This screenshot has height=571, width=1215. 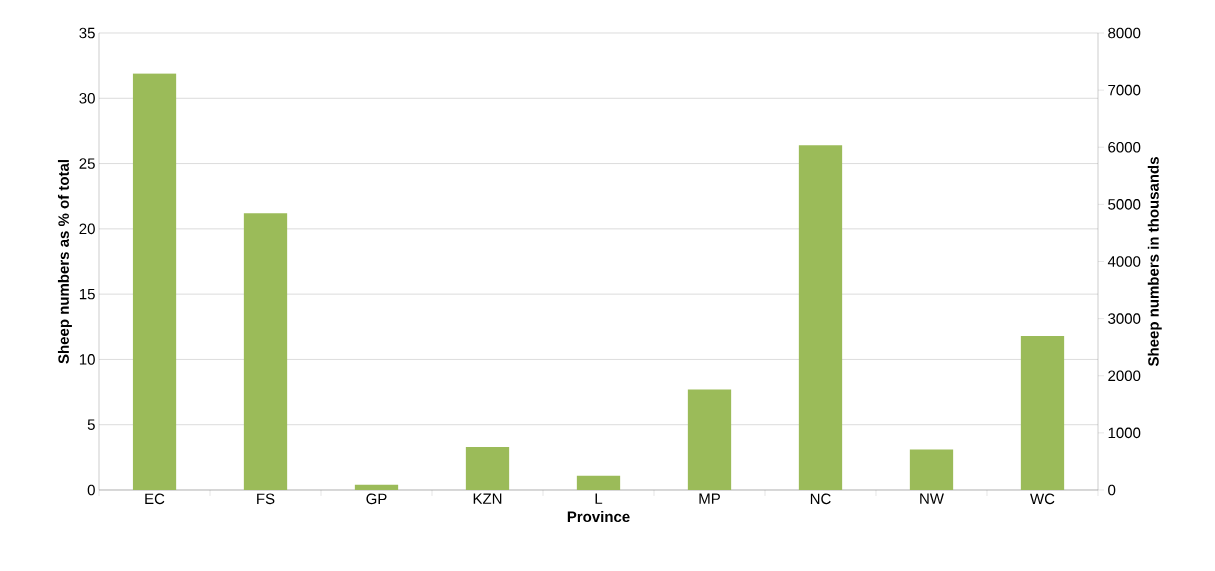 What do you see at coordinates (709, 498) in the screenshot?
I see `x-tick-label: MP` at bounding box center [709, 498].